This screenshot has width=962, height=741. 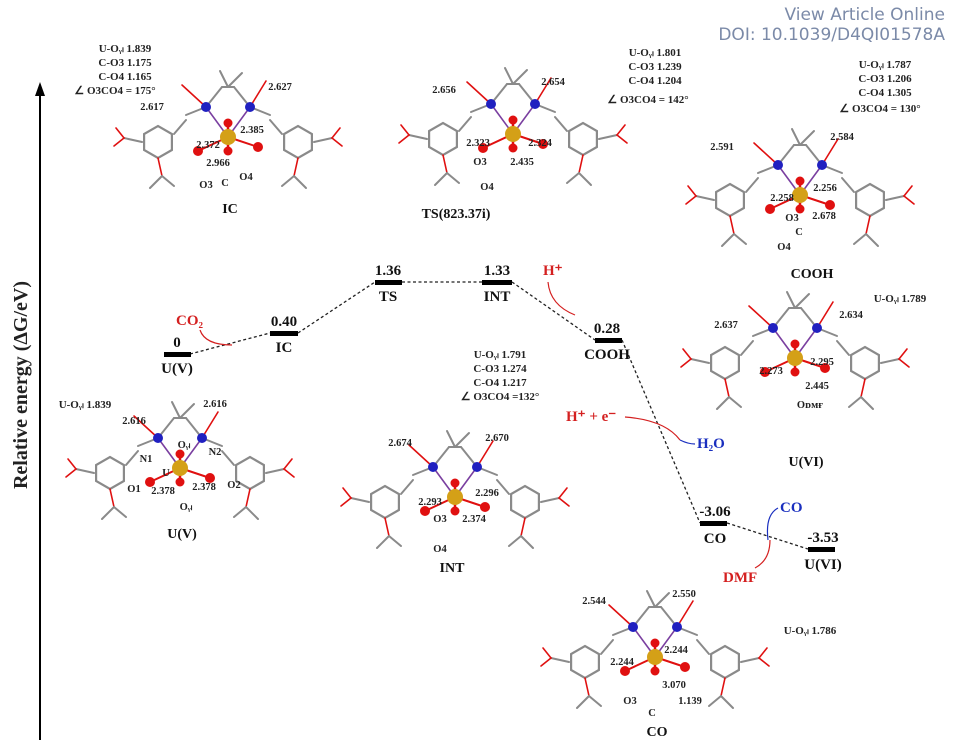 I want to click on level-value: 0, so click(x=177, y=343).